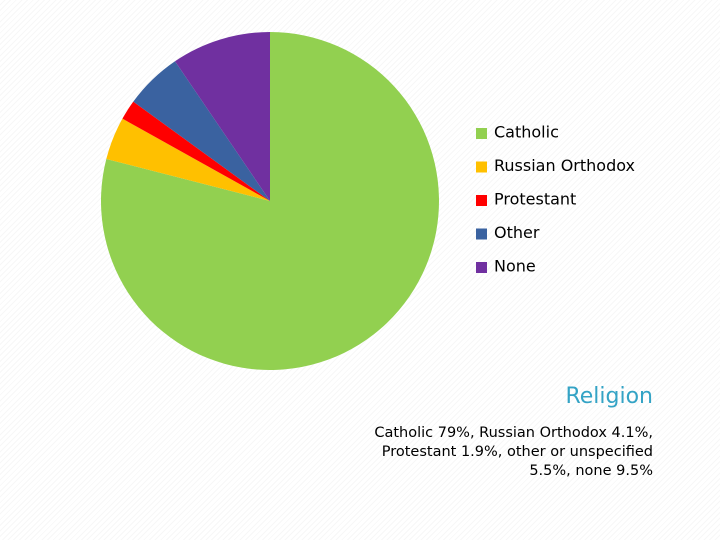 The height and width of the screenshot is (540, 720). I want to click on caption-line: Protestant 1.9%, other or unspecified, so click(517, 452).